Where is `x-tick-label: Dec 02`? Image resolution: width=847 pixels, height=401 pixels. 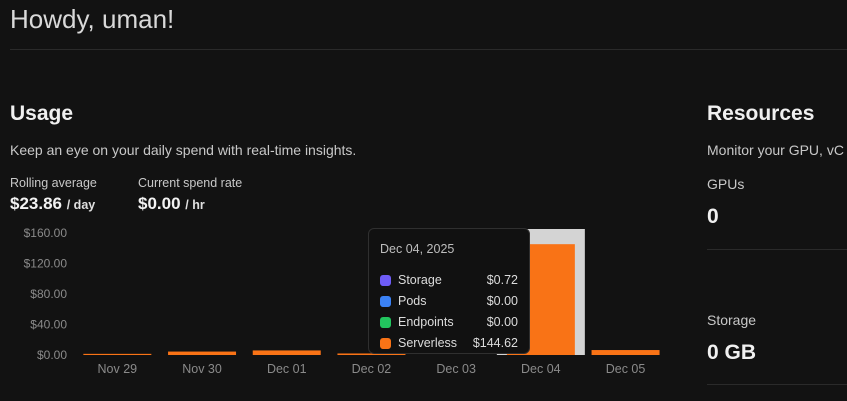 x-tick-label: Dec 02 is located at coordinates (372, 369).